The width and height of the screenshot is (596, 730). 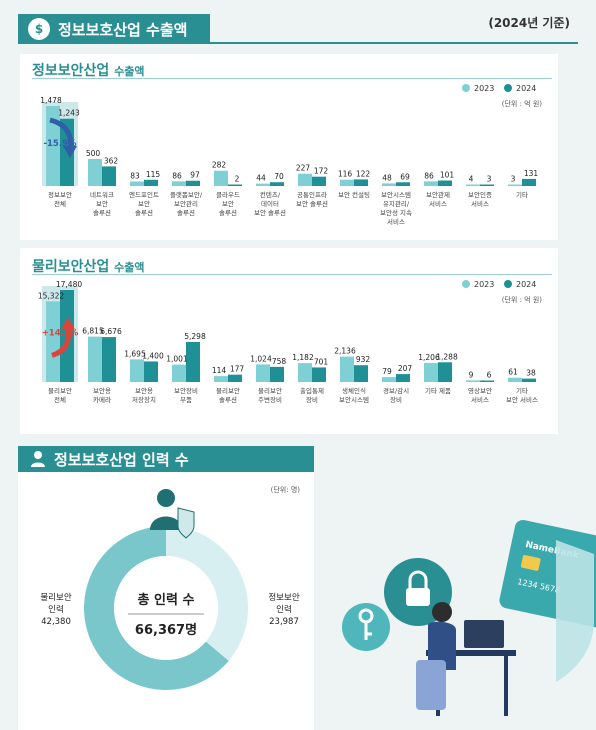 I want to click on donut-slice-info, so click(x=207, y=593).